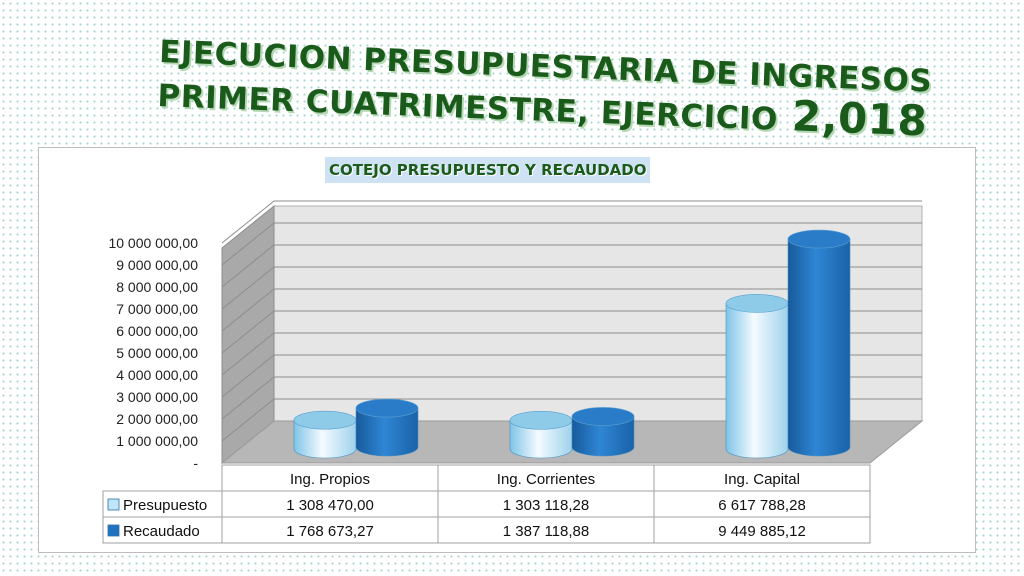 The image size is (1024, 576). What do you see at coordinates (153, 243) in the screenshot?
I see `y-tick-label: 10 000 000,00` at bounding box center [153, 243].